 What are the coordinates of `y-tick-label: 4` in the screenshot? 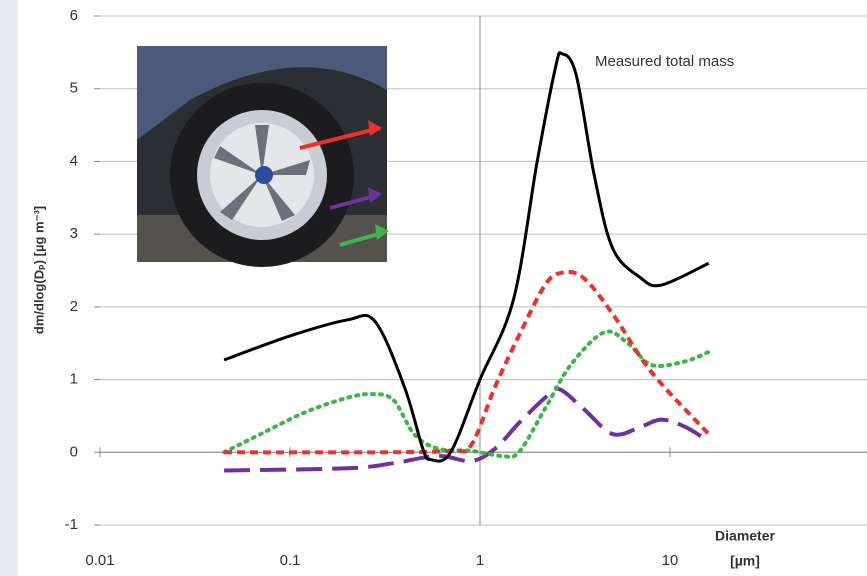 It's located at (74, 160).